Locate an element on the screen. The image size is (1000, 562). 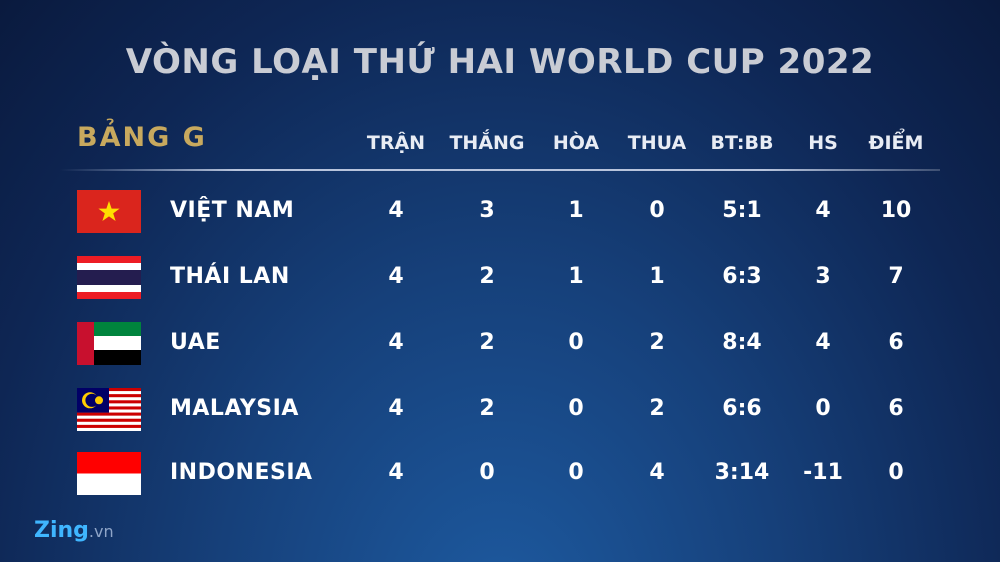
stat-cell: 8:4 is located at coordinates (742, 342).